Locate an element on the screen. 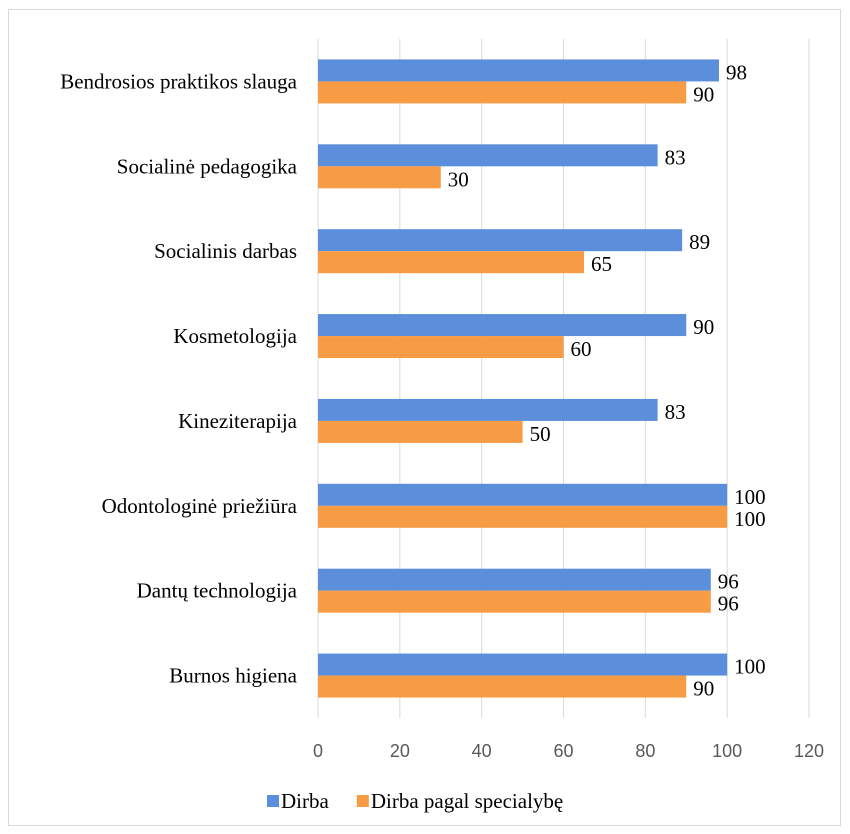 This screenshot has width=850, height=834. bar-dirba-pagal-specialybe-kosmetologija is located at coordinates (441, 347).